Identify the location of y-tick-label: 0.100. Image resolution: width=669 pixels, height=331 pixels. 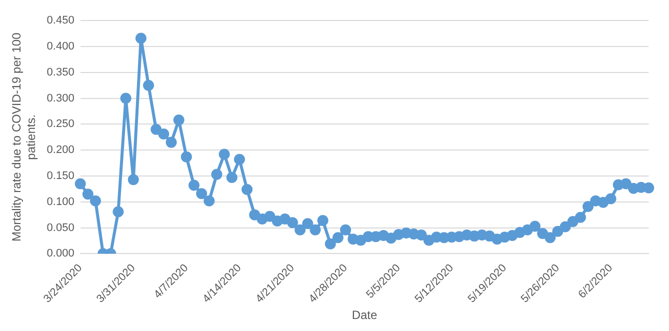
(60, 202).